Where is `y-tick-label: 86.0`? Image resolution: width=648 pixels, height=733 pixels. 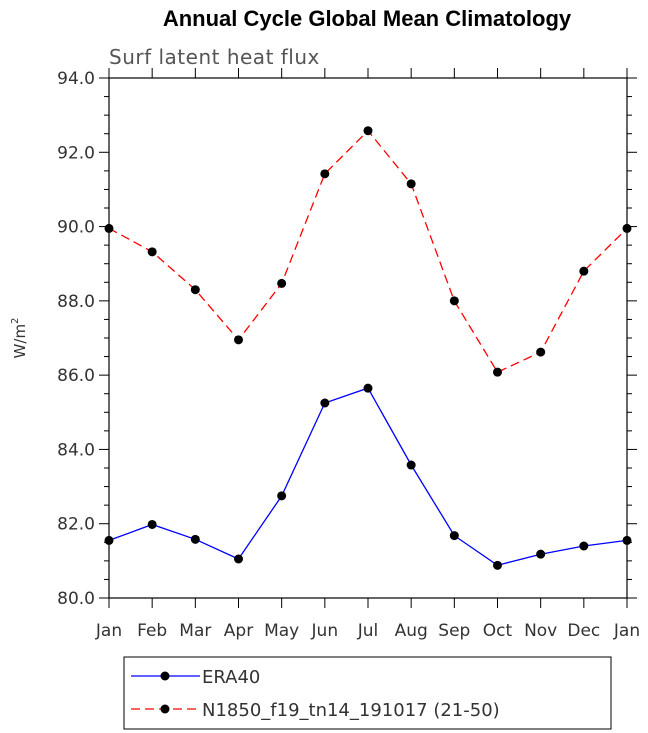
y-tick-label: 86.0 is located at coordinates (76, 376).